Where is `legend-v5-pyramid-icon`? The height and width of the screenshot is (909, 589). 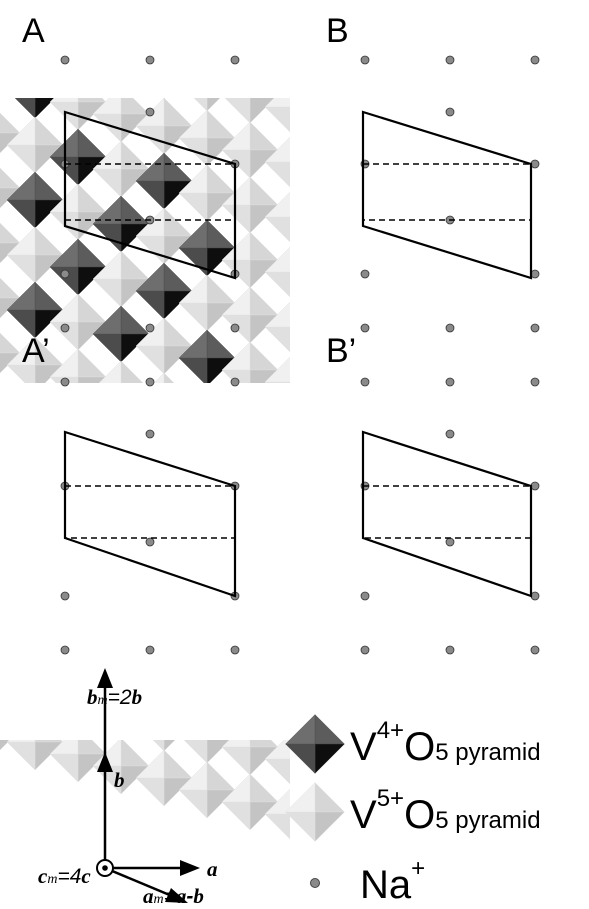 legend-v5-pyramid-icon is located at coordinates (315, 812).